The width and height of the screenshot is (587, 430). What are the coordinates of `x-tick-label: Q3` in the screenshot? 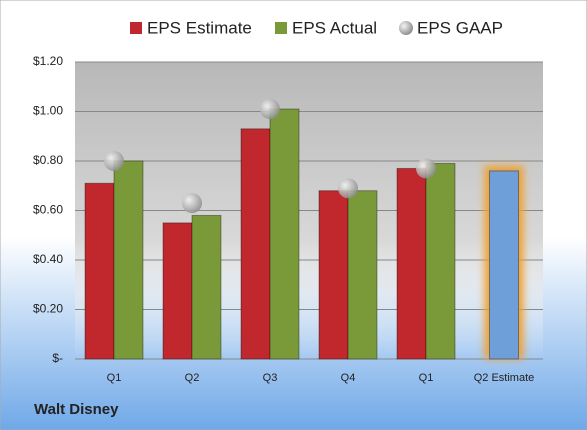 It's located at (270, 378).